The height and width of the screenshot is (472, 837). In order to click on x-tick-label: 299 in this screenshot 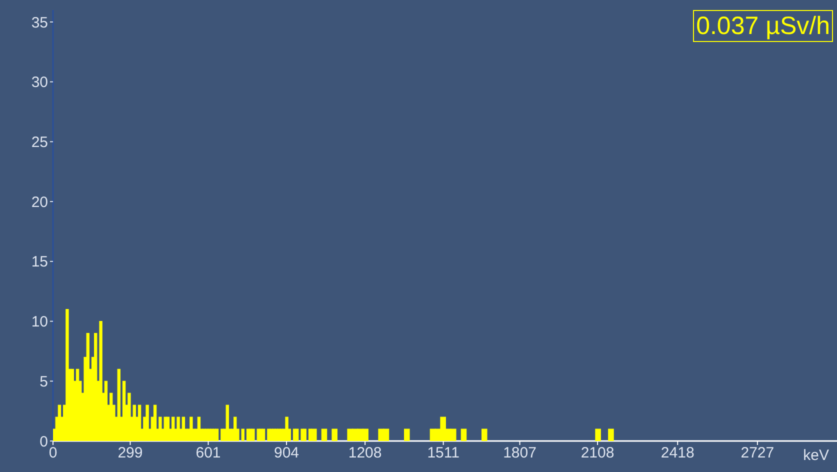, I will do `click(130, 453)`.